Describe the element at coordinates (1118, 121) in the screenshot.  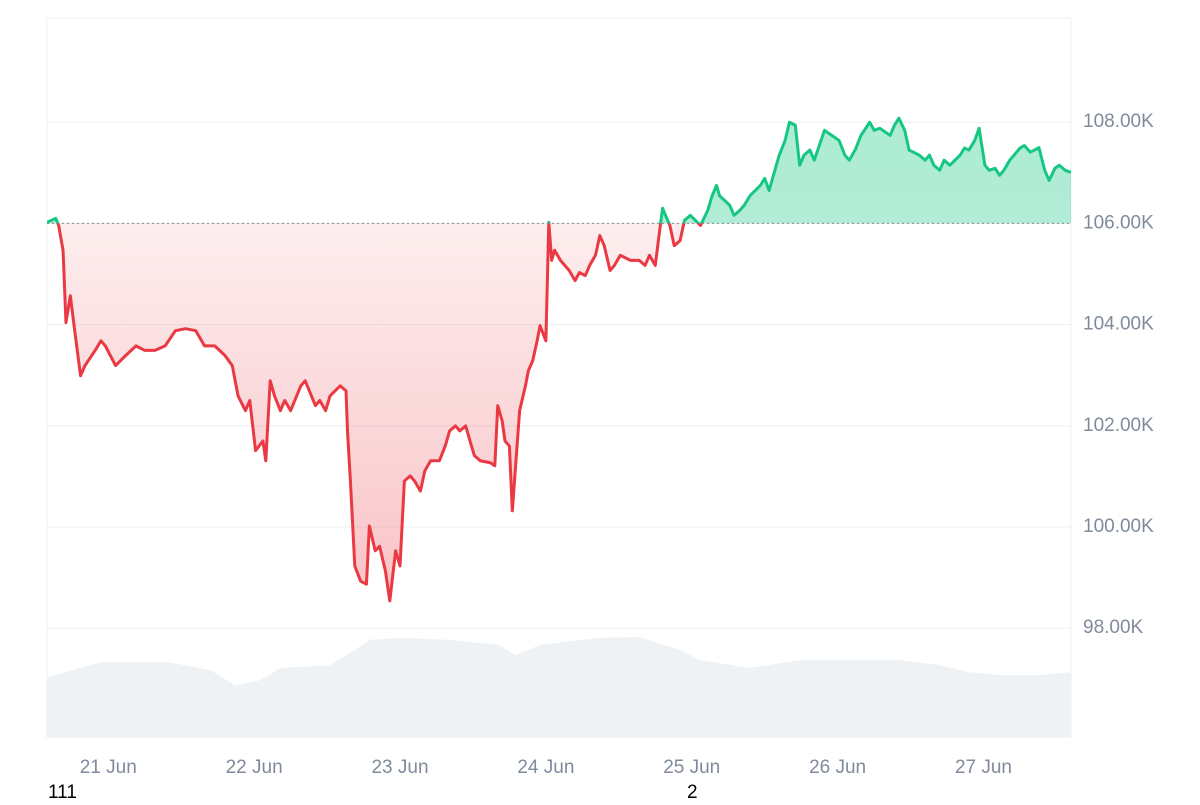
I see `y-tick-label: 108.00K` at that location.